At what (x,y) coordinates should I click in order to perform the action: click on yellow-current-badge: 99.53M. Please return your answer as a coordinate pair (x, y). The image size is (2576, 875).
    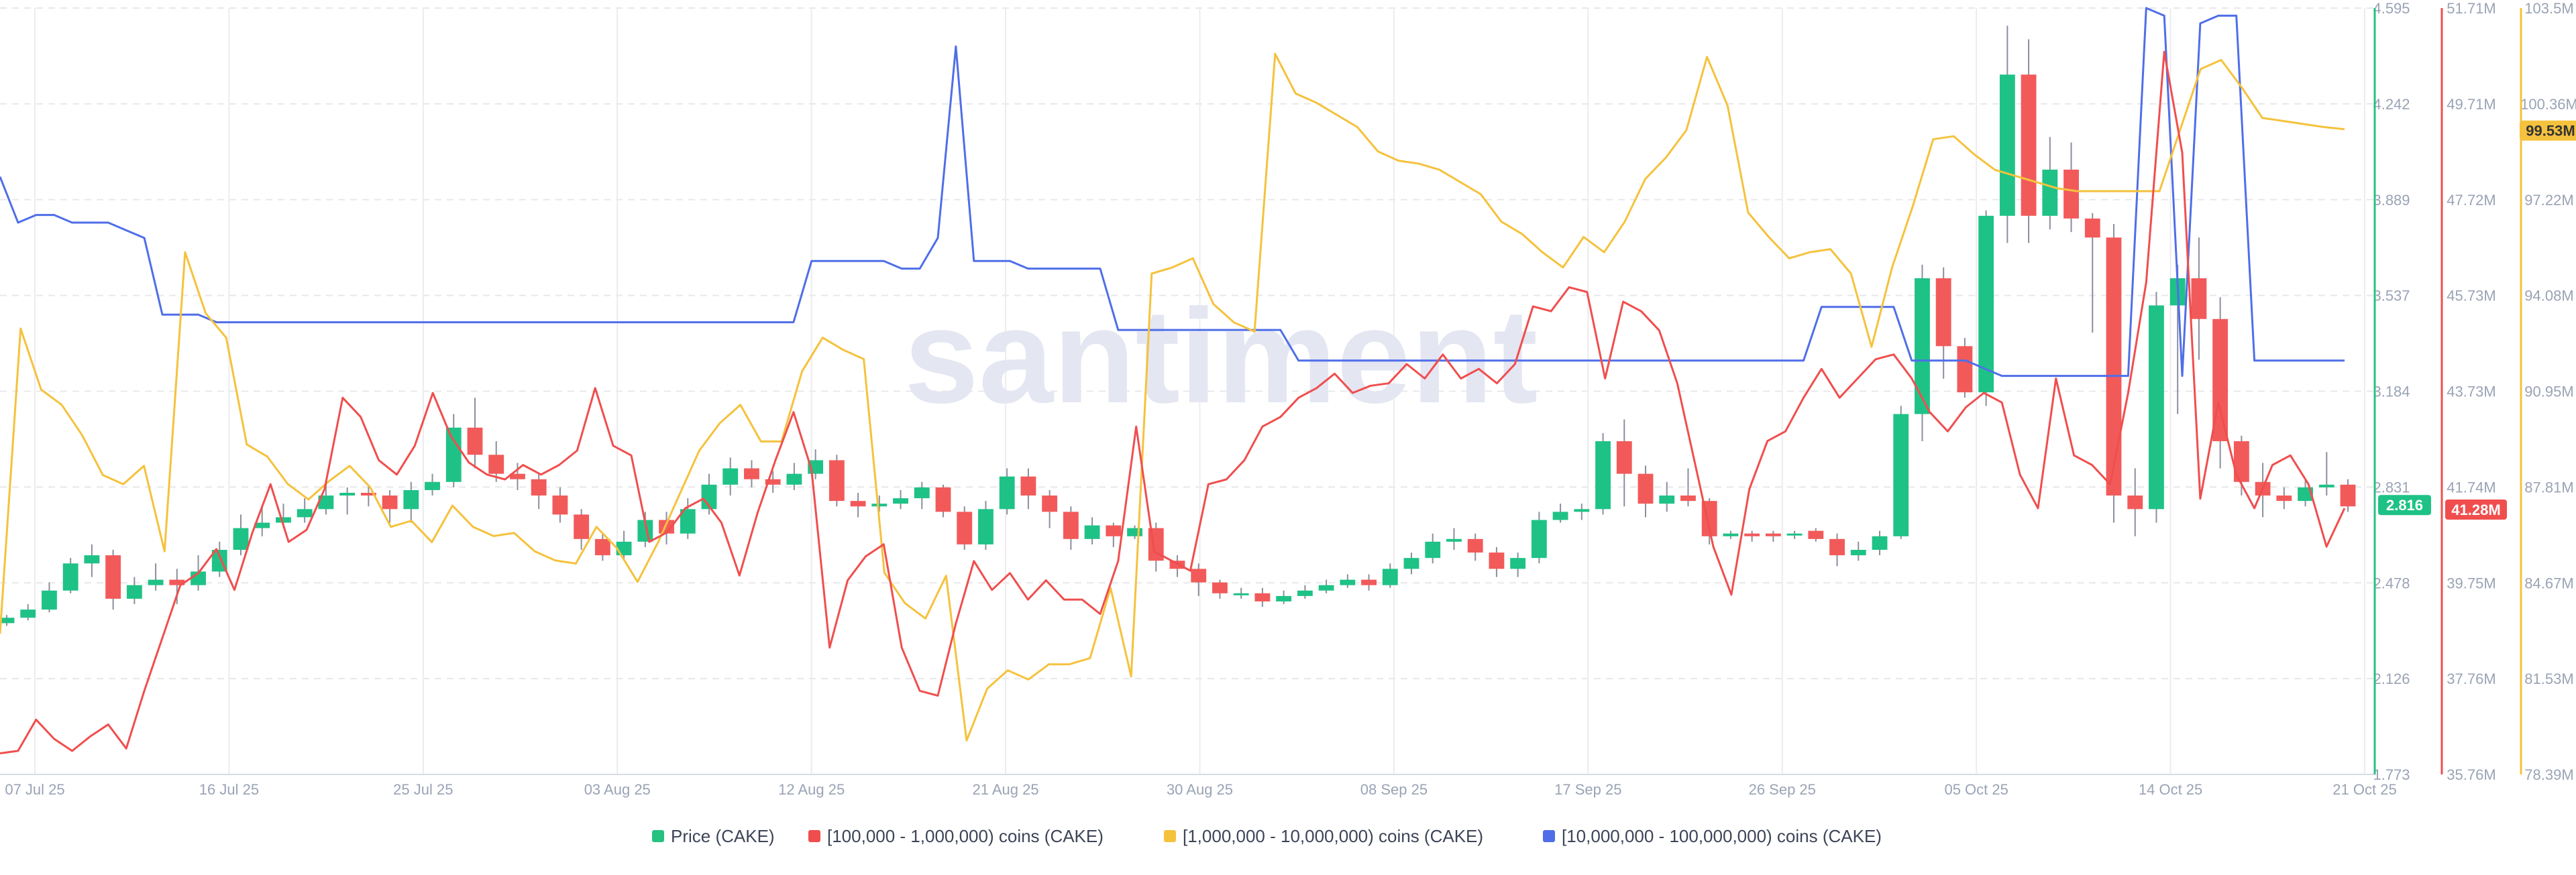
    Looking at the image, I should click on (2550, 131).